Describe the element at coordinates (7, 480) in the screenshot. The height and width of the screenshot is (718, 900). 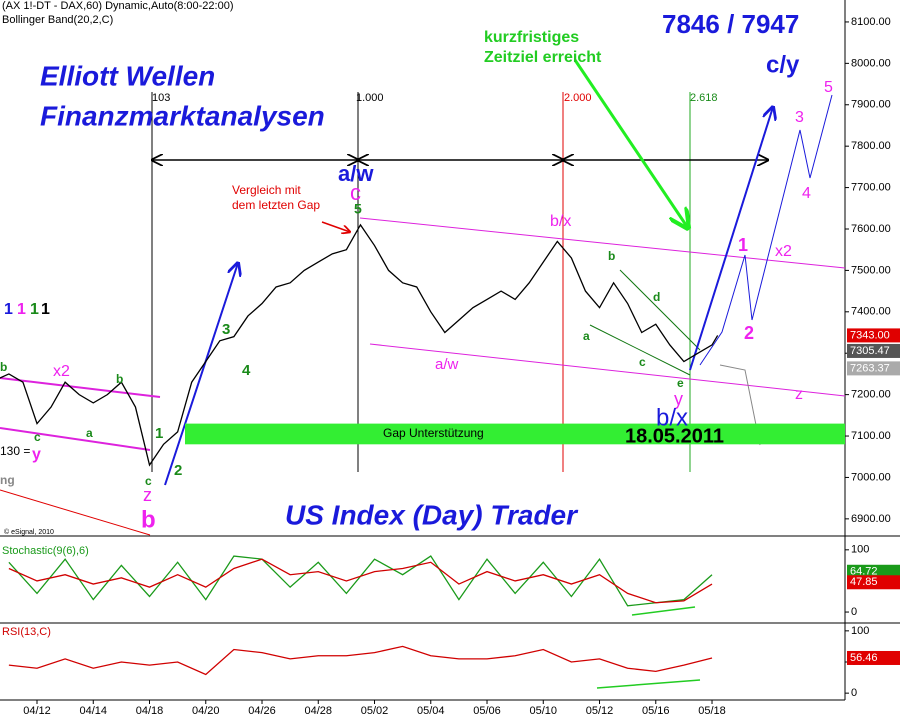
I see `annotation: ng` at that location.